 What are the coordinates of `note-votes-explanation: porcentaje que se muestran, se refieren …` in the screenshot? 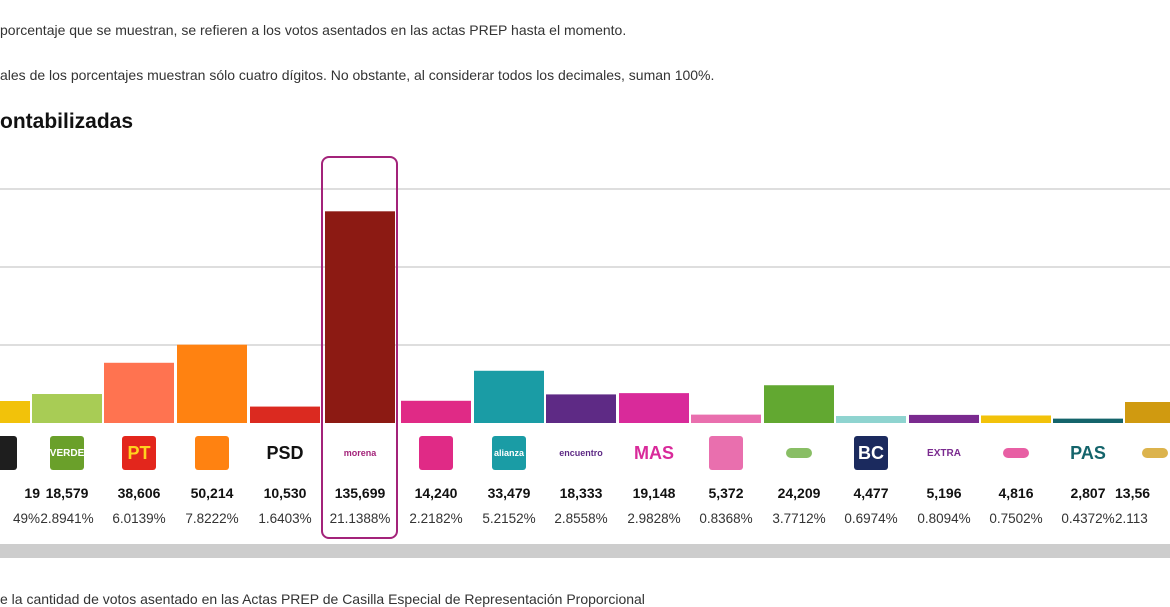 It's located at (313, 30).